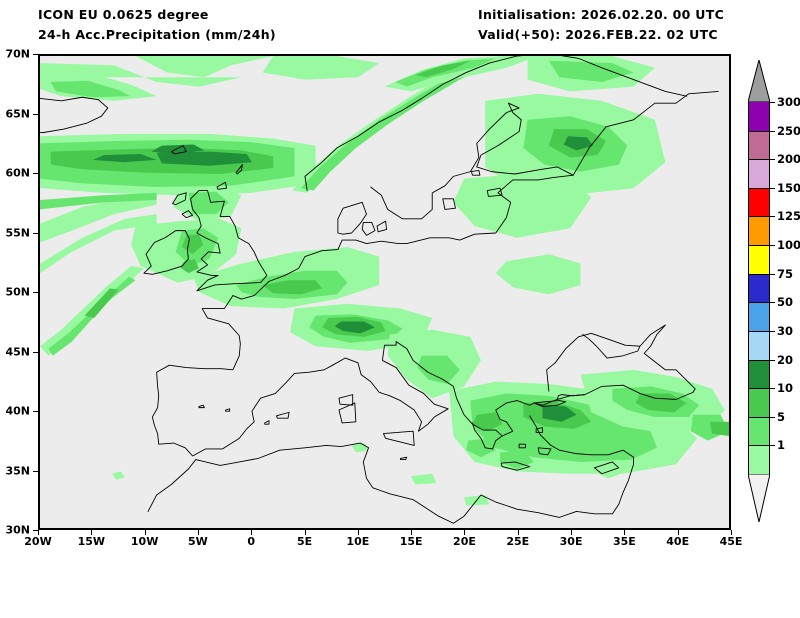 The width and height of the screenshot is (800, 618). Describe the element at coordinates (358, 541) in the screenshot. I see `x-tick-label: 10E` at that location.